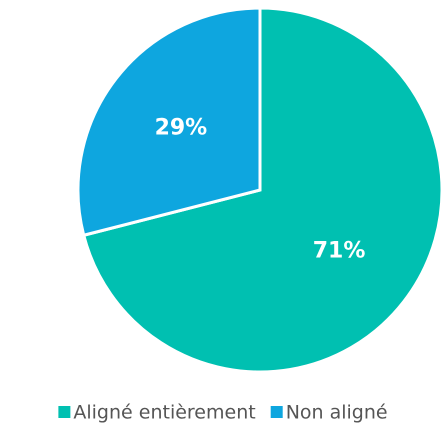 The height and width of the screenshot is (429, 446). What do you see at coordinates (339, 250) in the screenshot?
I see `data-label: 71%` at bounding box center [339, 250].